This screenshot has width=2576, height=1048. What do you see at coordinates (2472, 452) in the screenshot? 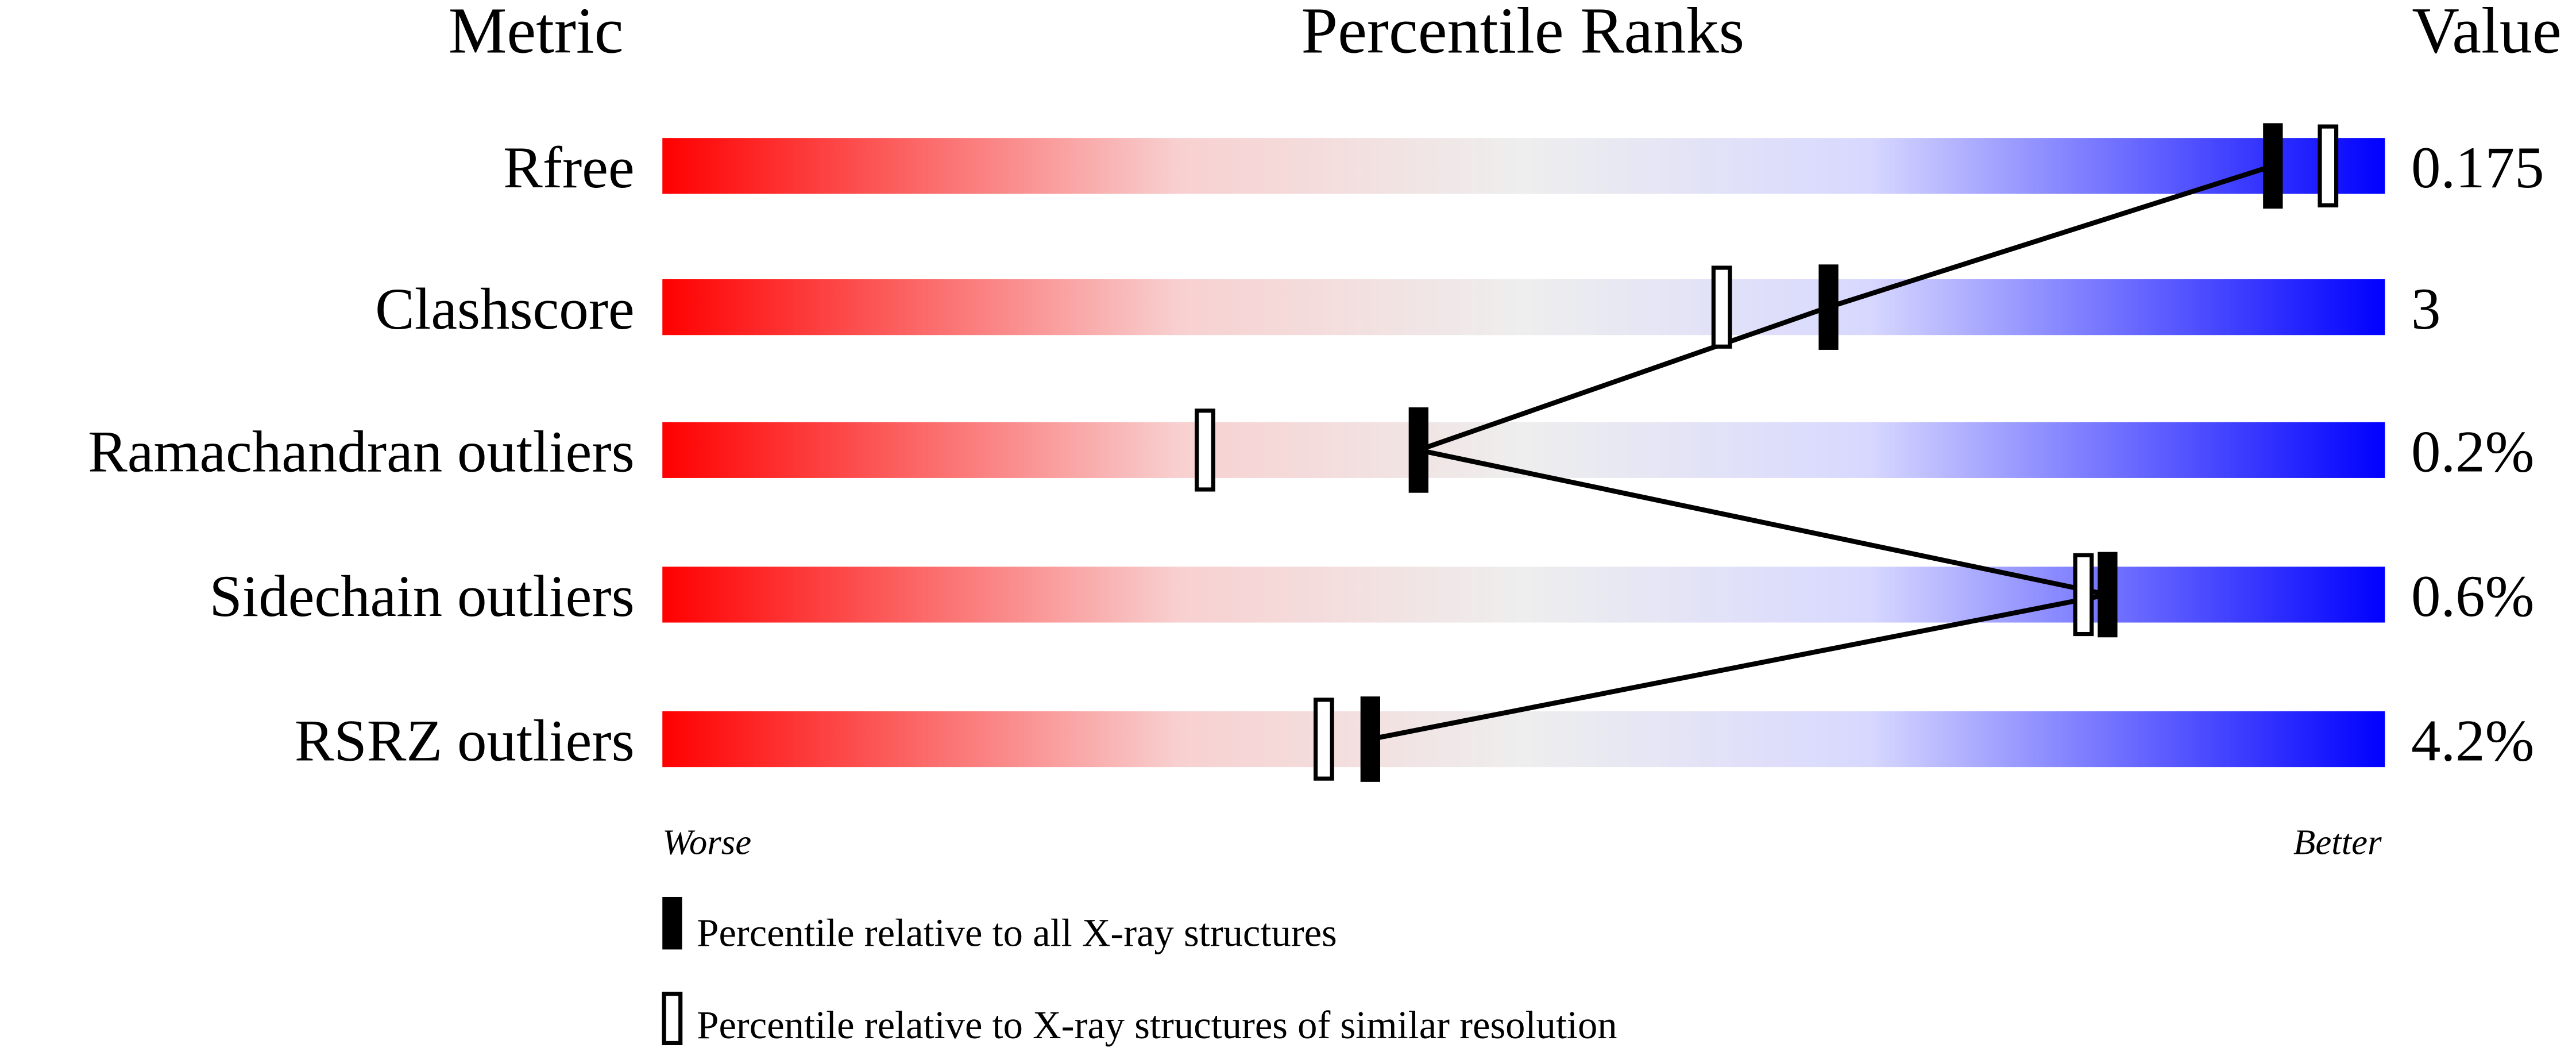
I see `metric-value: 0.2%` at bounding box center [2472, 452].